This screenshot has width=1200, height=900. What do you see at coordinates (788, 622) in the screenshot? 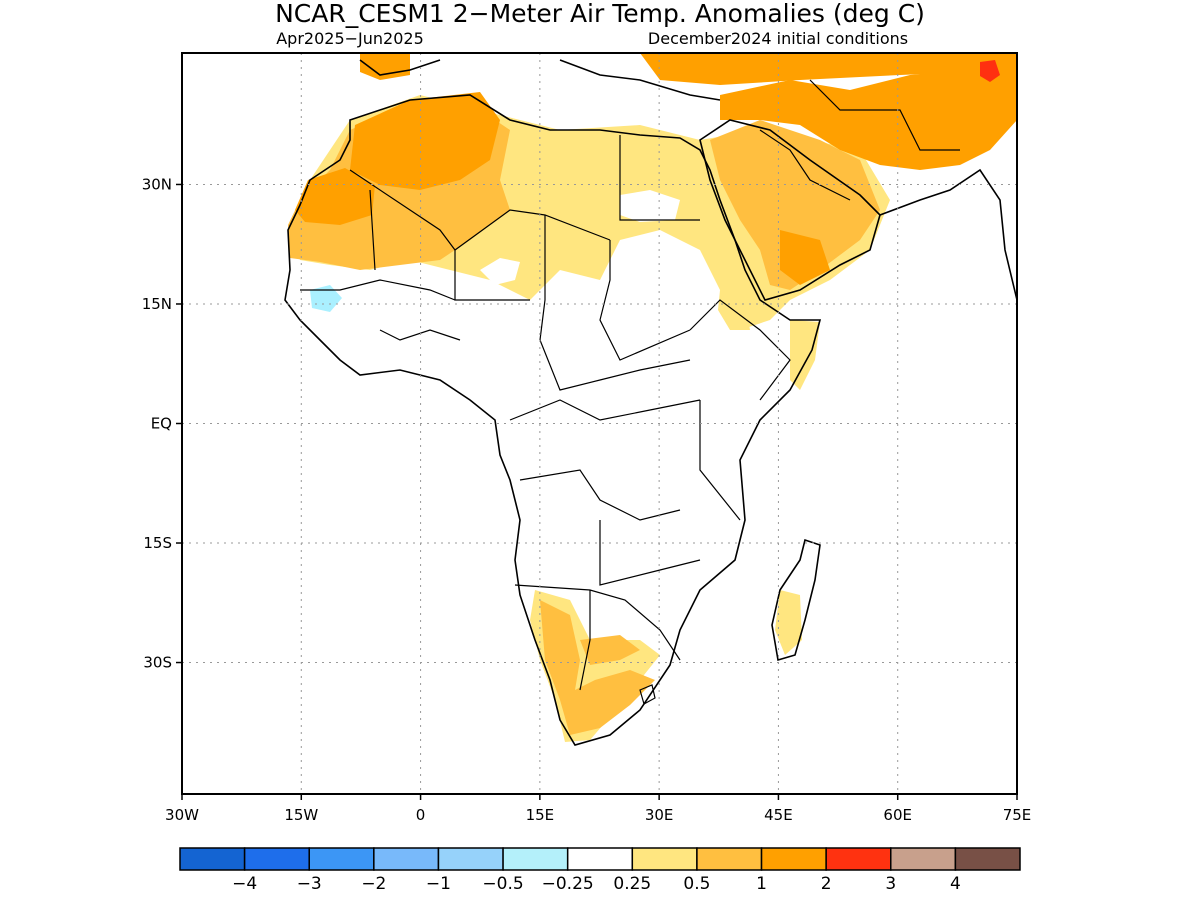
I see `anomaly-region-madagascar-yellow` at bounding box center [788, 622].